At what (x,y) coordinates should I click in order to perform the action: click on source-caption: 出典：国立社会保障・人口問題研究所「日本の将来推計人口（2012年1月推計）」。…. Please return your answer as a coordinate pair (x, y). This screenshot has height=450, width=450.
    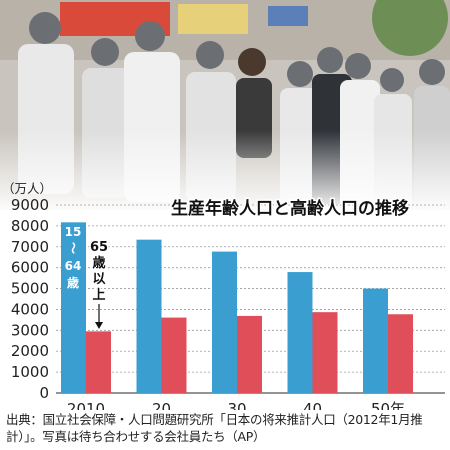
    Looking at the image, I should click on (214, 428).